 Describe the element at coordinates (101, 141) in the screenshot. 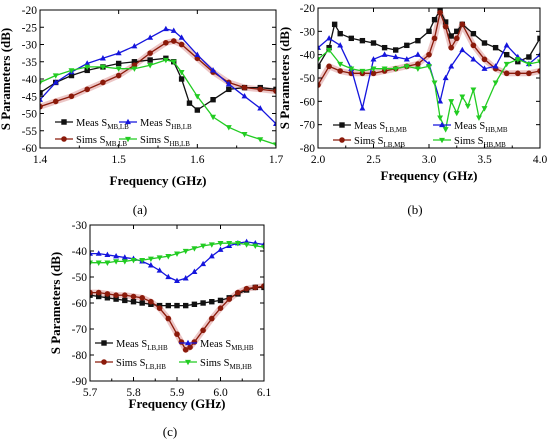

I see `legend-label: Sims SMB,LB` at that location.